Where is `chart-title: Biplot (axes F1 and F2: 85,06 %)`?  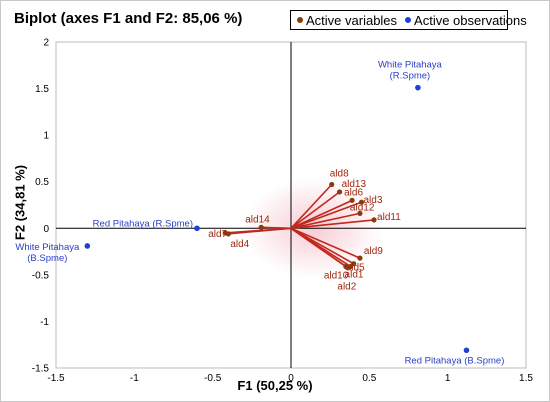
chart-title: Biplot (axes F1 and F2: 85,06 %) is located at coordinates (128, 18).